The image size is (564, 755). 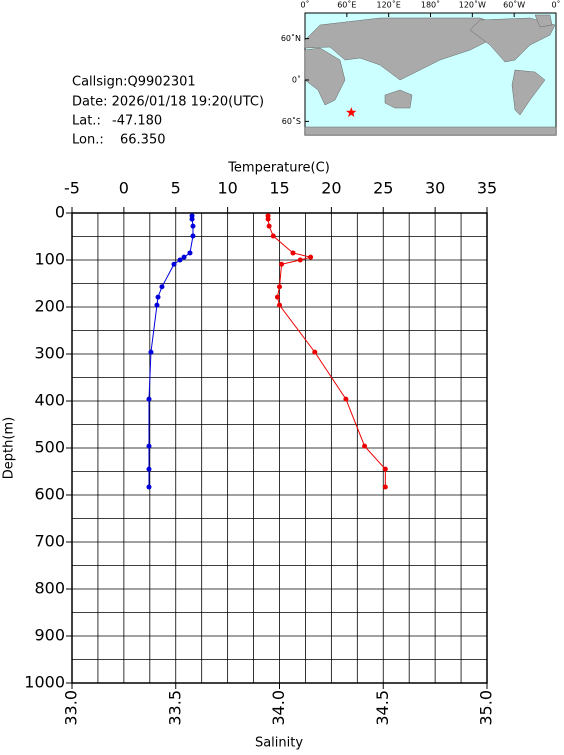 I want to click on y-tick-label: 0, so click(x=60, y=212).